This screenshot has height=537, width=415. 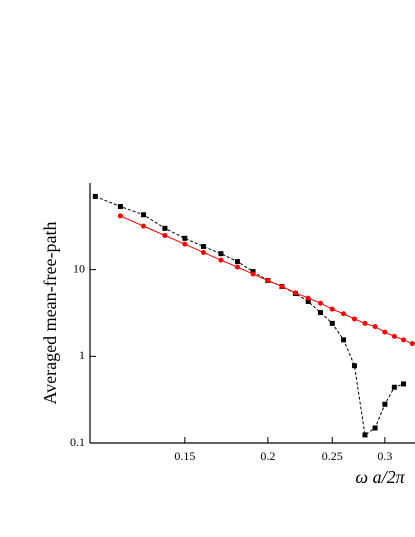 What do you see at coordinates (79, 268) in the screenshot?
I see `y-tick-label: 10` at bounding box center [79, 268].